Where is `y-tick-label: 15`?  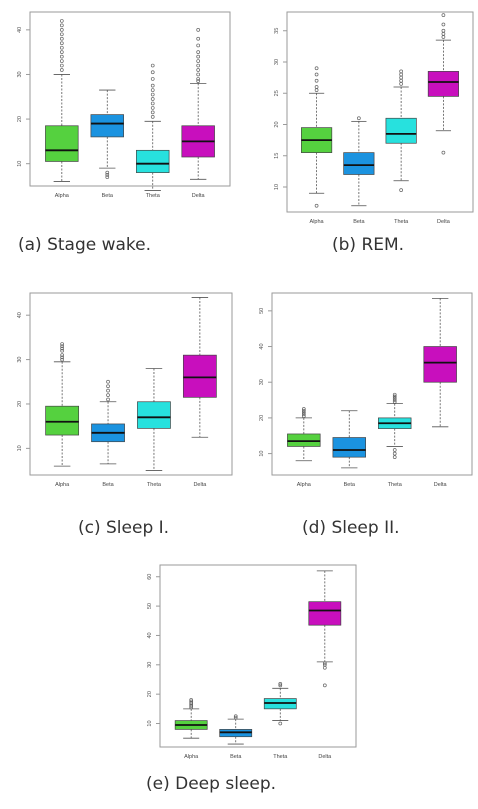
y-tick-label: 15 is located at coordinates (277, 156).